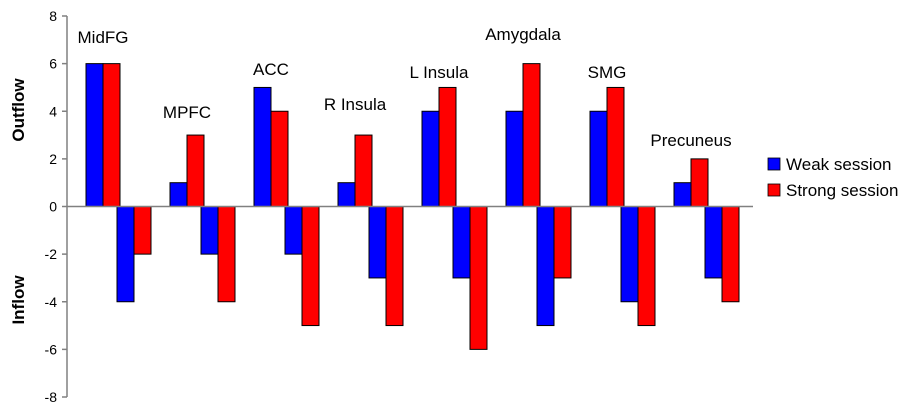 This screenshot has height=409, width=924. I want to click on y-tick-label: -6, so click(51, 349).